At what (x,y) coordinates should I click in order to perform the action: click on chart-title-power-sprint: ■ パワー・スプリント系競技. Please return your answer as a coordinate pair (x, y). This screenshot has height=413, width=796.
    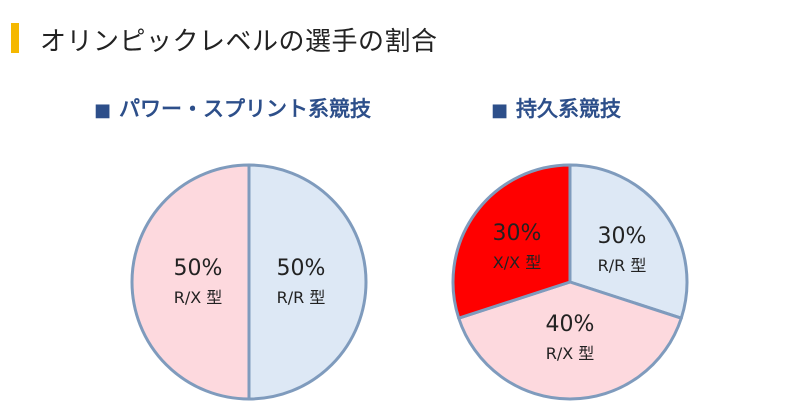
    Looking at the image, I should click on (232, 108).